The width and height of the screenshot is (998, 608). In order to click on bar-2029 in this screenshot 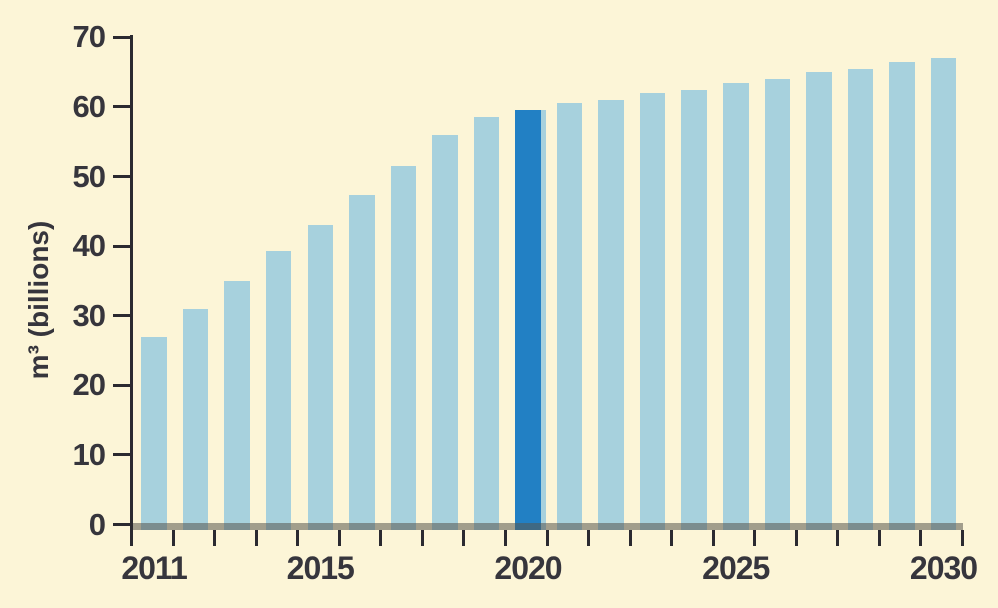, I will do `click(902, 295)`.